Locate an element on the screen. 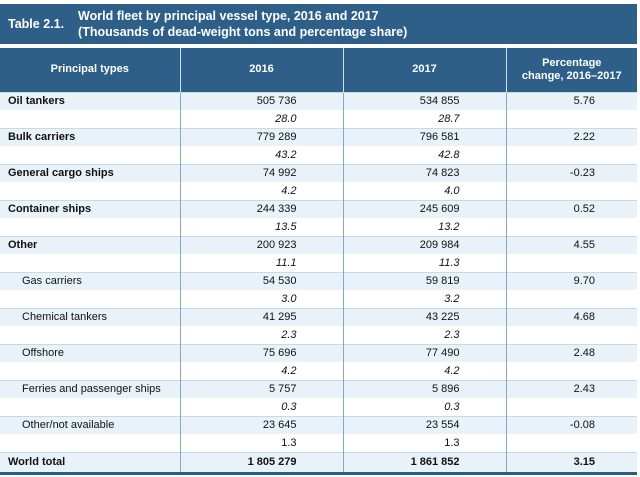  row-label-bulk-carriers: Bulk carriers is located at coordinates (90, 136).